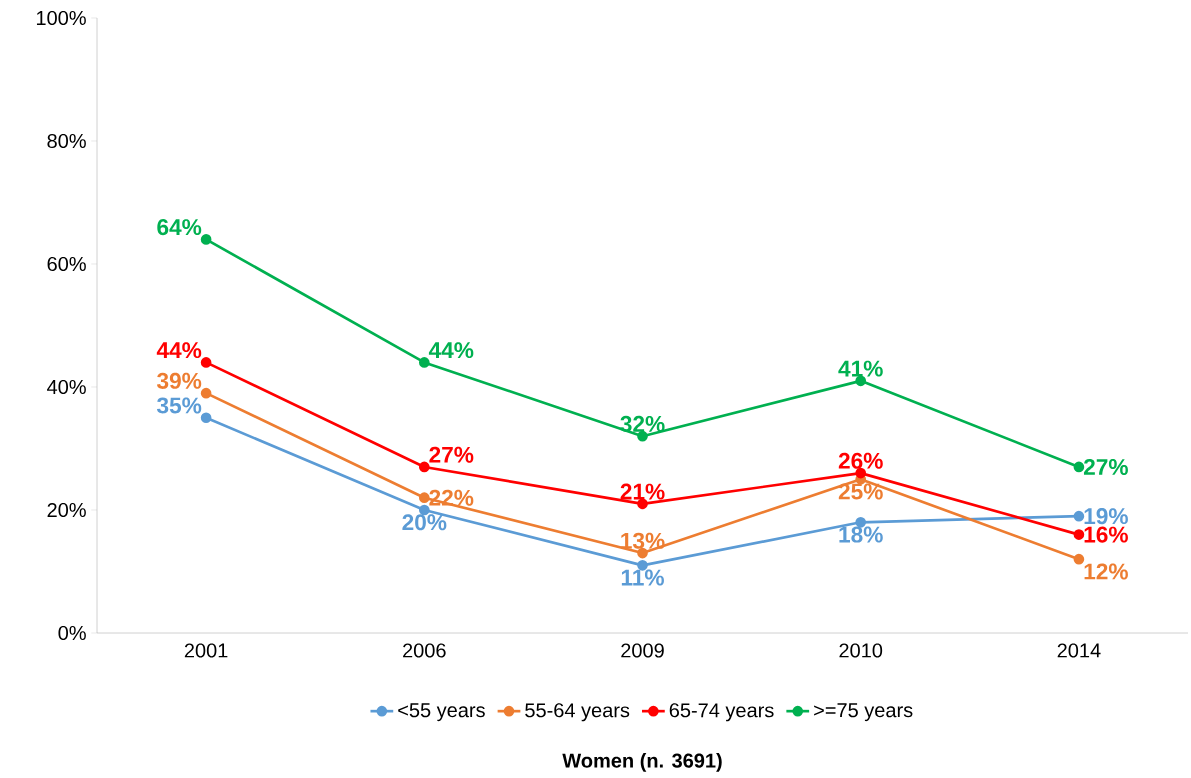  I want to click on y-tick-label: 40%, so click(66, 387).